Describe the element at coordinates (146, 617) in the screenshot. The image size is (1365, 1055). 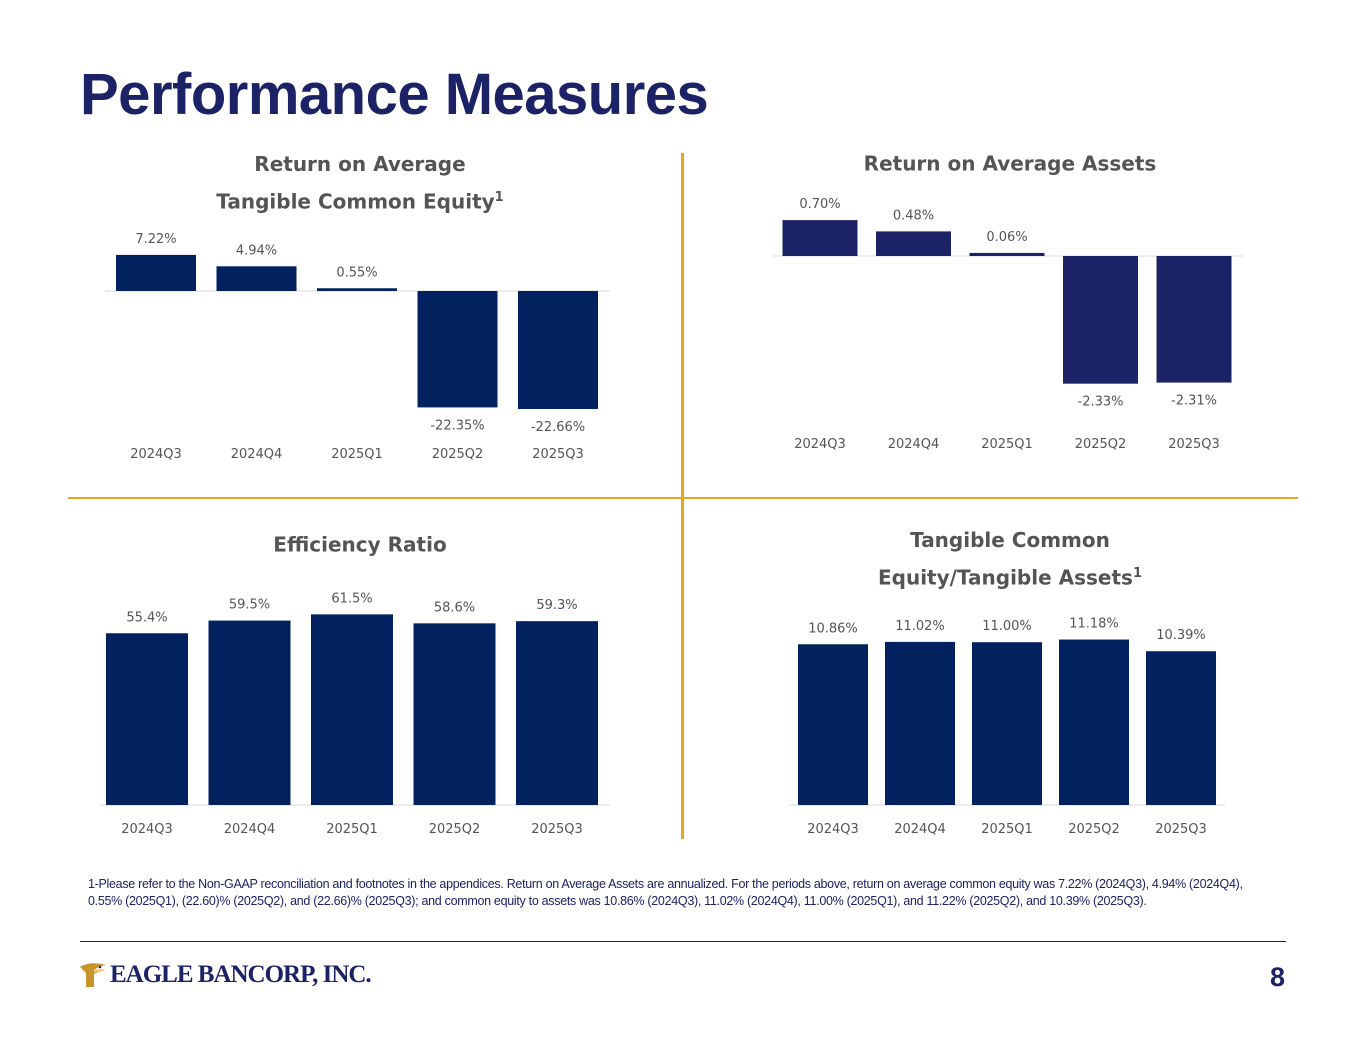
I see `data-label: 55.4%` at that location.